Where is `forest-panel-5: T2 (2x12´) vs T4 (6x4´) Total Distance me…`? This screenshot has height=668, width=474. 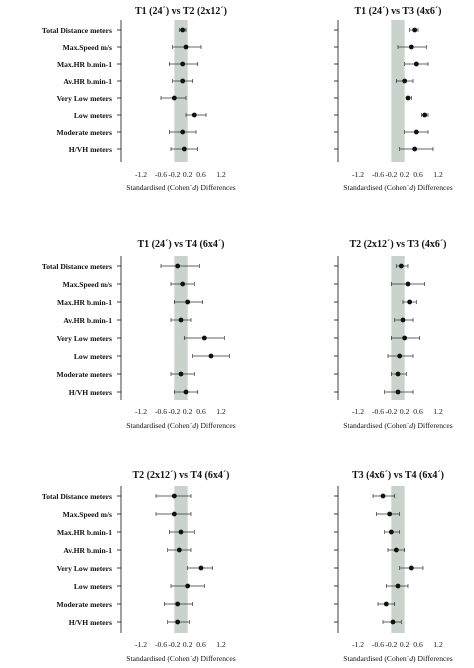 forest-panel-5: T2 (2x12´) vs T4 (6x4´) Total Distance me… is located at coordinates (139, 566).